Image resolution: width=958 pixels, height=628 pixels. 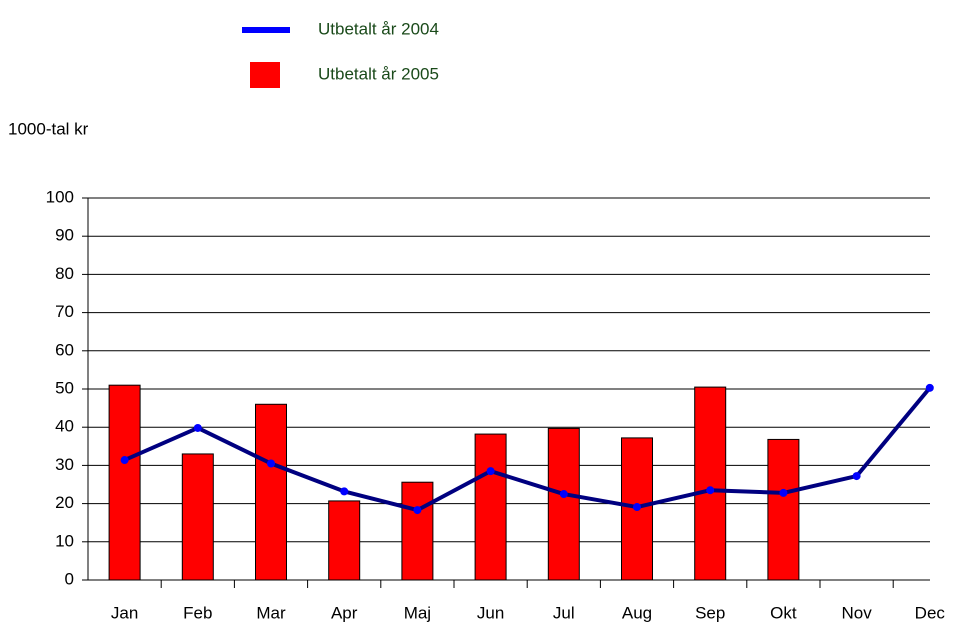 I want to click on y-tick-label: 20, so click(x=64, y=502).